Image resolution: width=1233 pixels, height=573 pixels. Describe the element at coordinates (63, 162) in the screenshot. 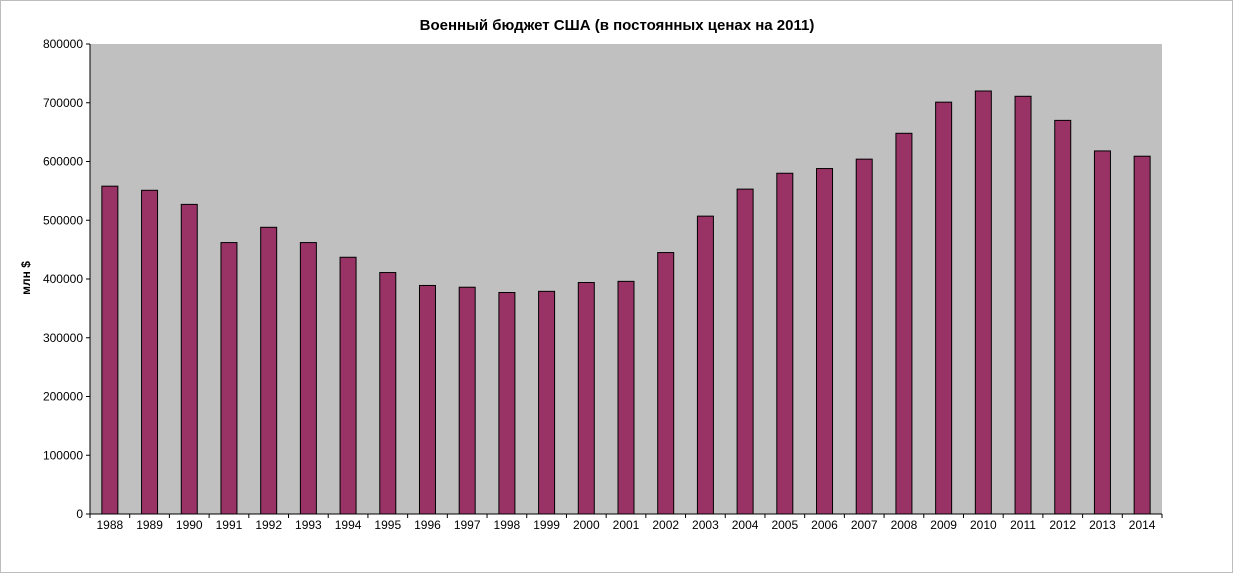

I see `y-tick-label: 600000` at that location.